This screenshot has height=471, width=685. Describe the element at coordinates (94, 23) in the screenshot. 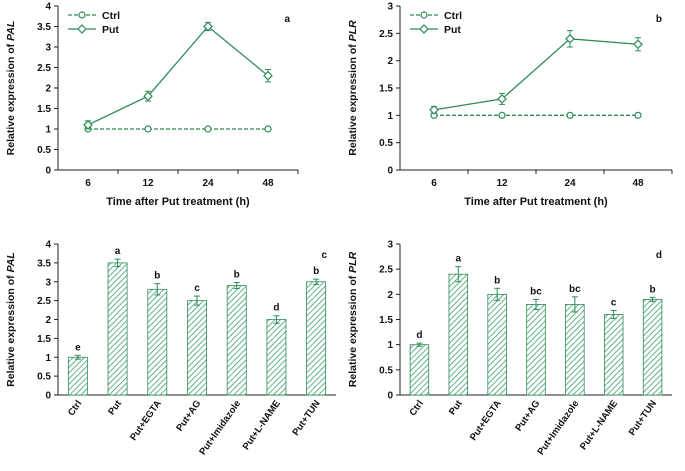

I see `legend: Ctrl Put` at that location.